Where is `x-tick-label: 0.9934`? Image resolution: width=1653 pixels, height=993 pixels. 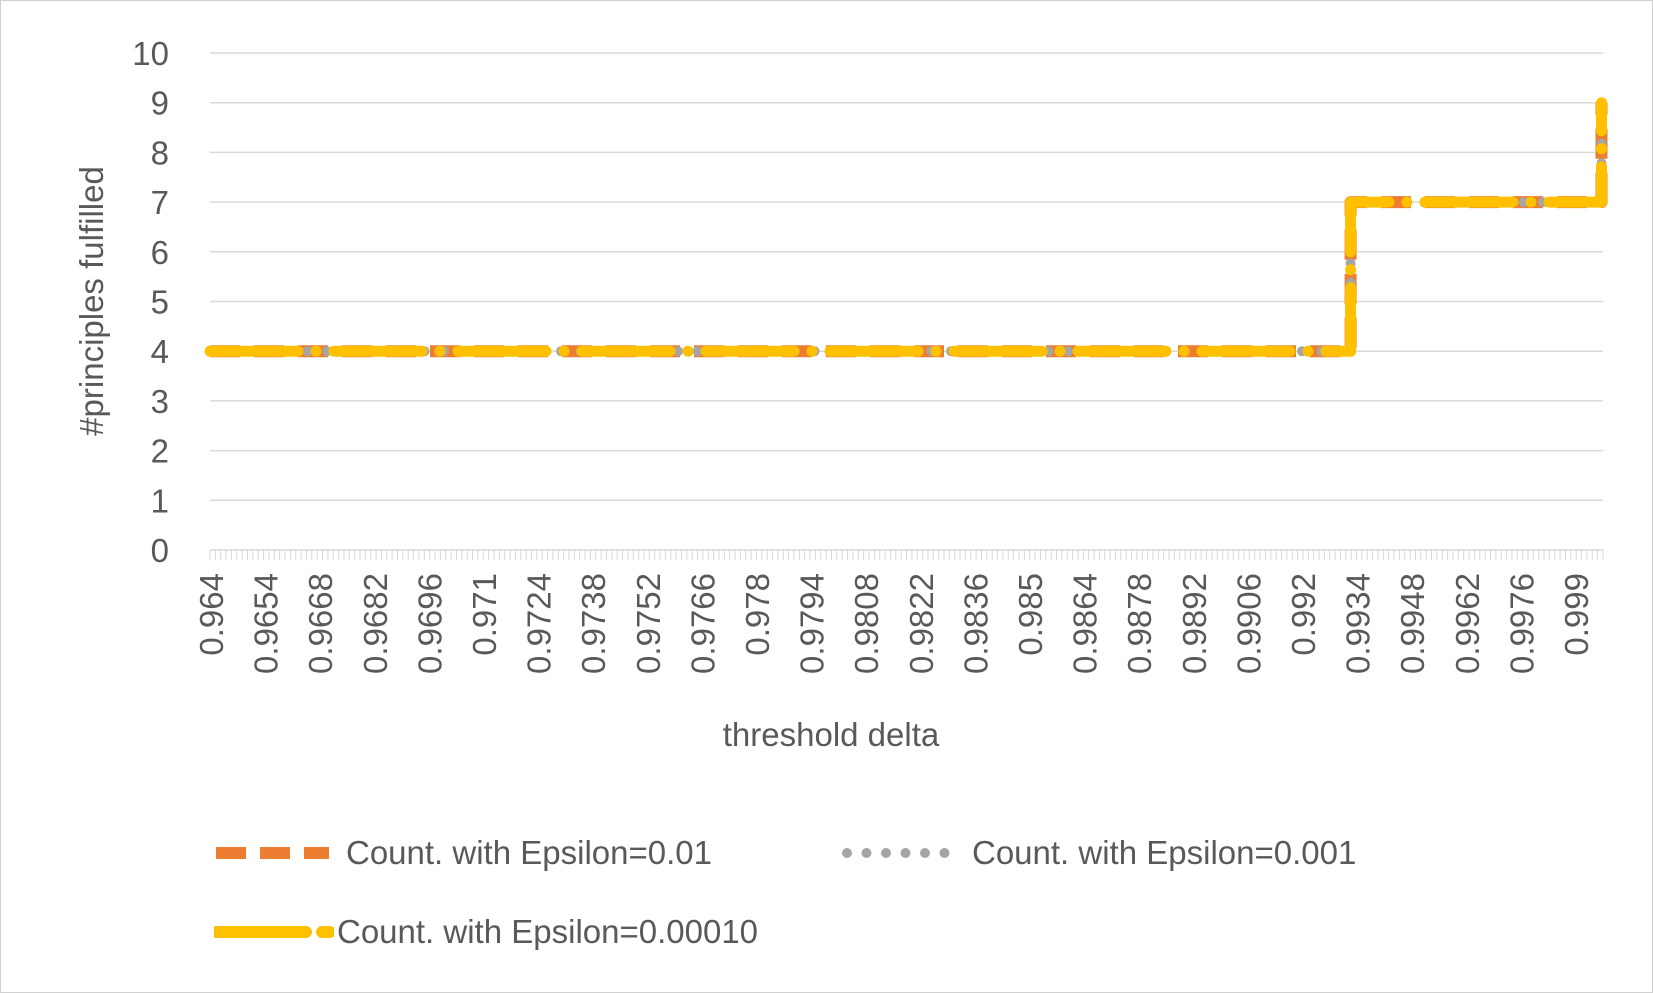 x-tick-label: 0.9934 is located at coordinates (1358, 623).